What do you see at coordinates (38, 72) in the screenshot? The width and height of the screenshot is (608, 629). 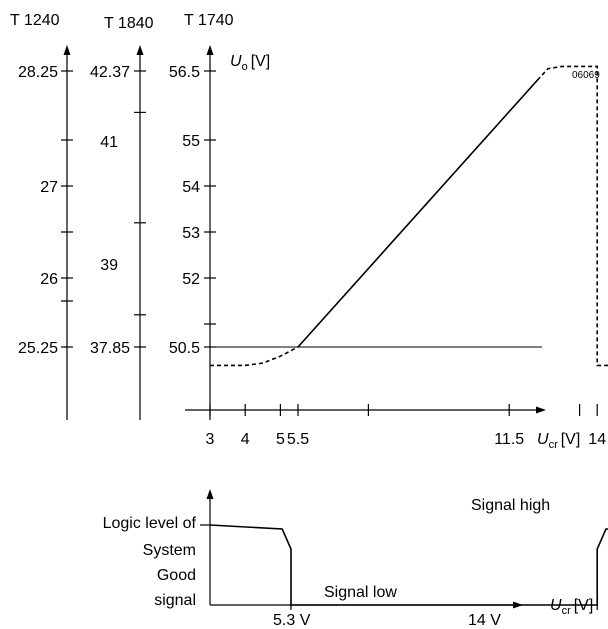 I see `t1240-tick-label: 28.25` at bounding box center [38, 72].